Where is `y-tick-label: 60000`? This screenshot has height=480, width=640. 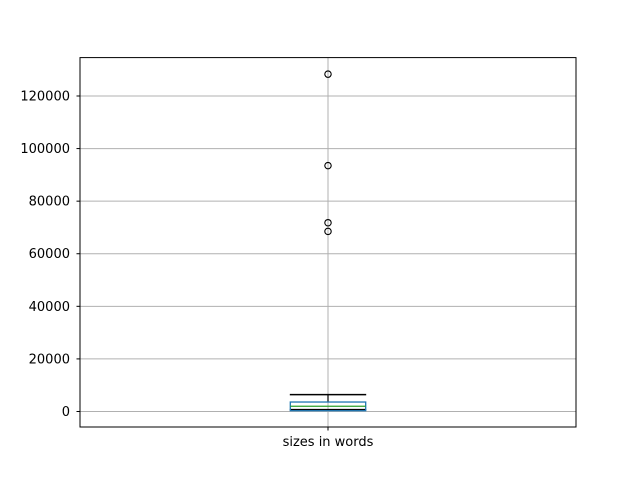 y-tick-label: 60000 is located at coordinates (49, 254).